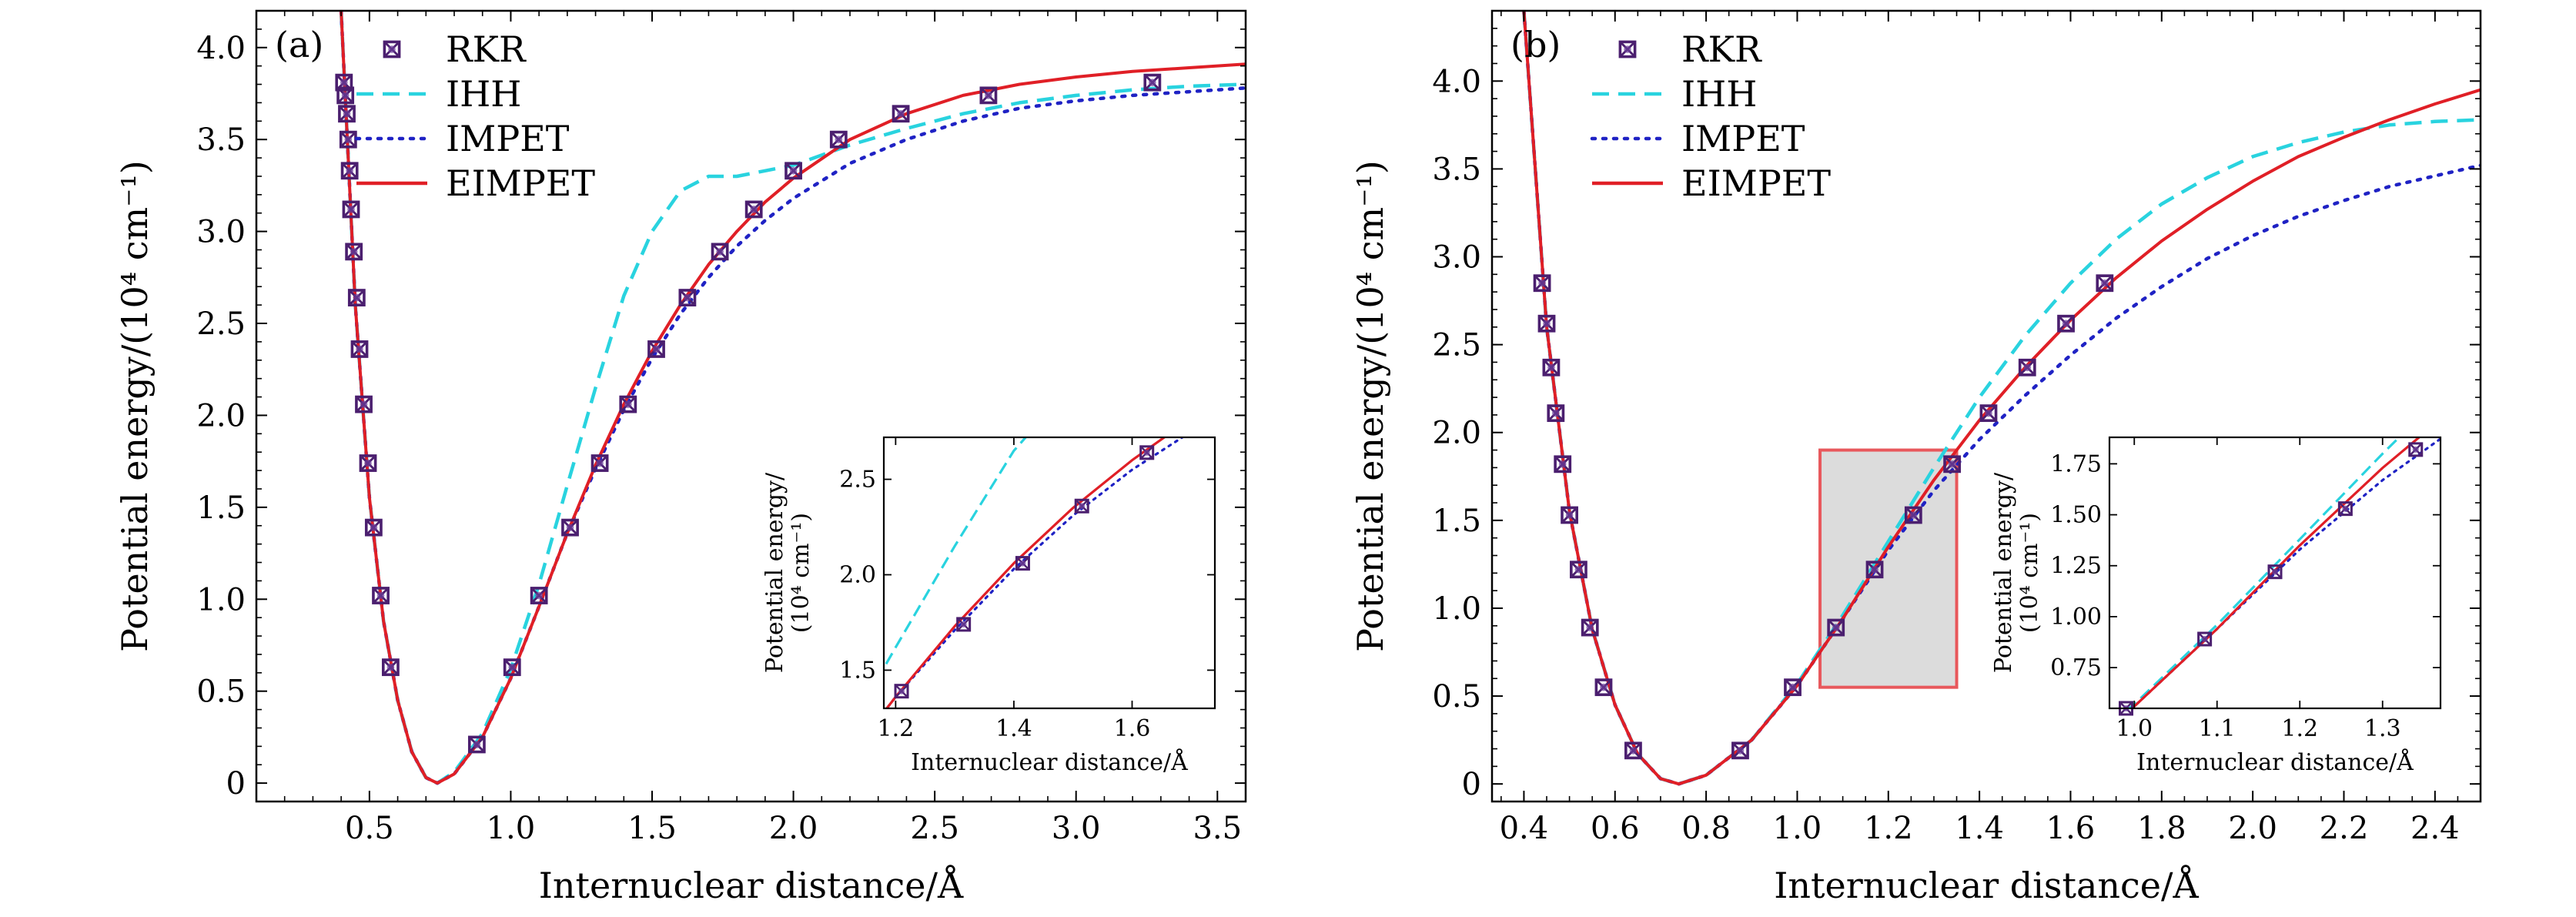 The height and width of the screenshot is (917, 2576). Describe the element at coordinates (857, 480) in the screenshot. I see `inset-y-tick-label: 2.5` at that location.